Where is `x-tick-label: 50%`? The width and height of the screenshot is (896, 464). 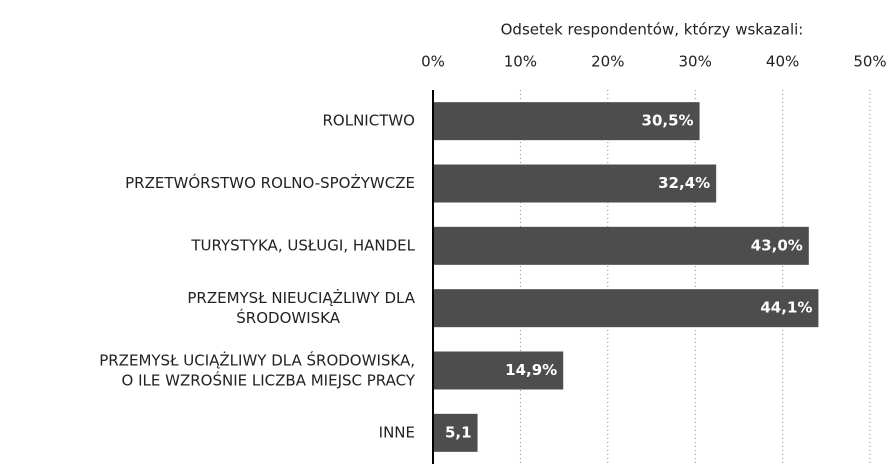
x-tick-label: 50% is located at coordinates (869, 62).